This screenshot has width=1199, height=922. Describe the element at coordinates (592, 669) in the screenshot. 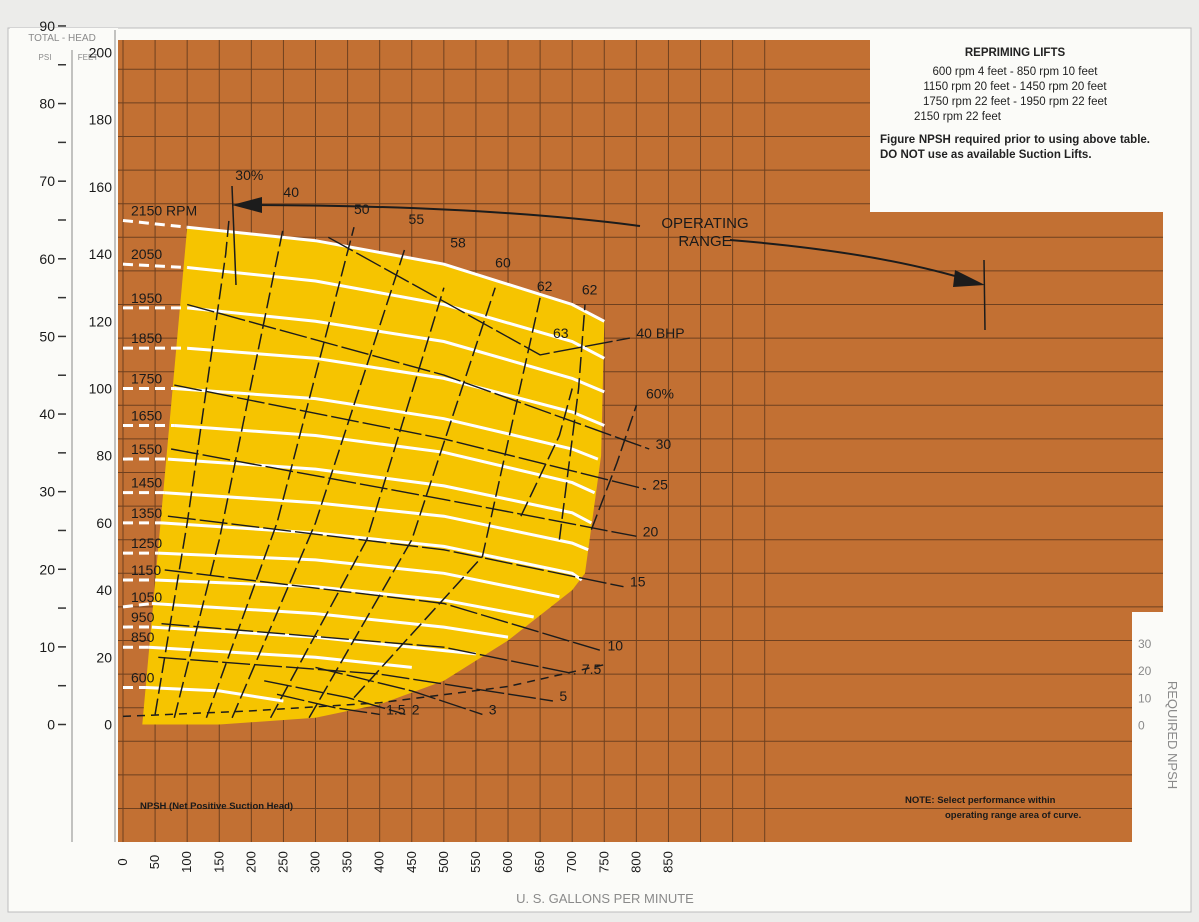

I see `bhp-label: 7.5` at that location.